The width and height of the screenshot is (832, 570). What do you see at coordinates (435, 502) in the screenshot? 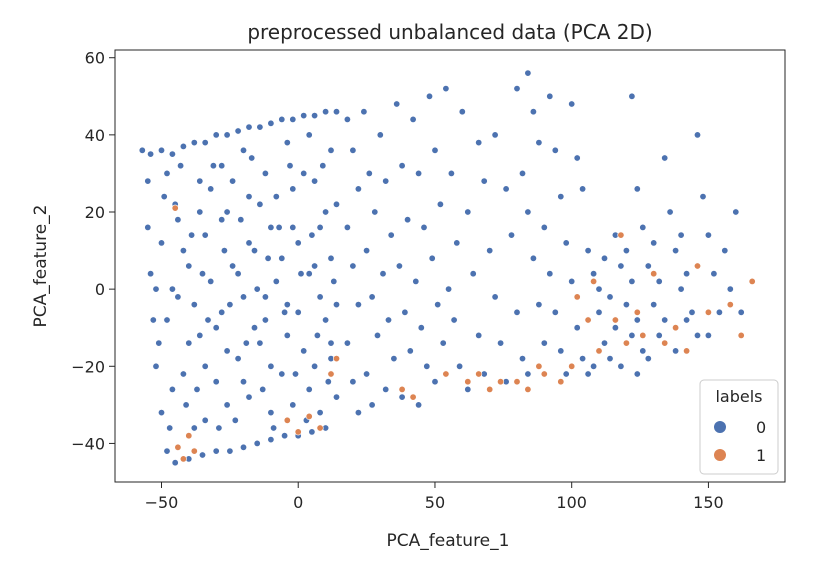
I see `x-tick-label: 50` at bounding box center [435, 502].